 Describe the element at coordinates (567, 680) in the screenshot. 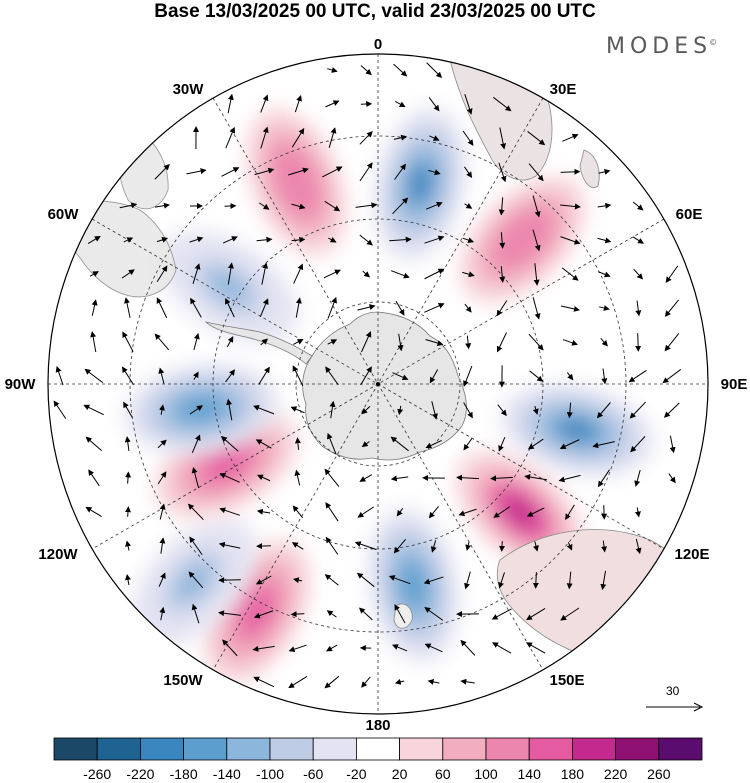

I see `lon-label-150e: 150E` at that location.